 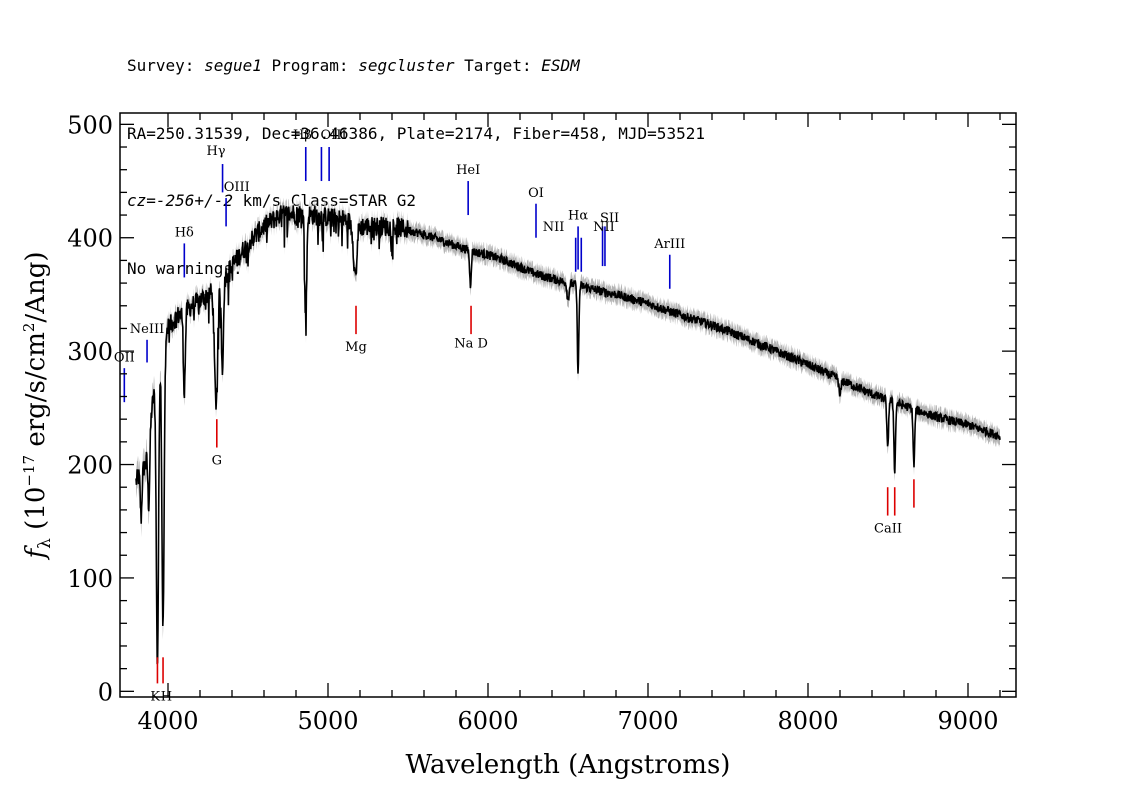 I want to click on header-survey-seg-3: segcluster, so click(x=406, y=65).